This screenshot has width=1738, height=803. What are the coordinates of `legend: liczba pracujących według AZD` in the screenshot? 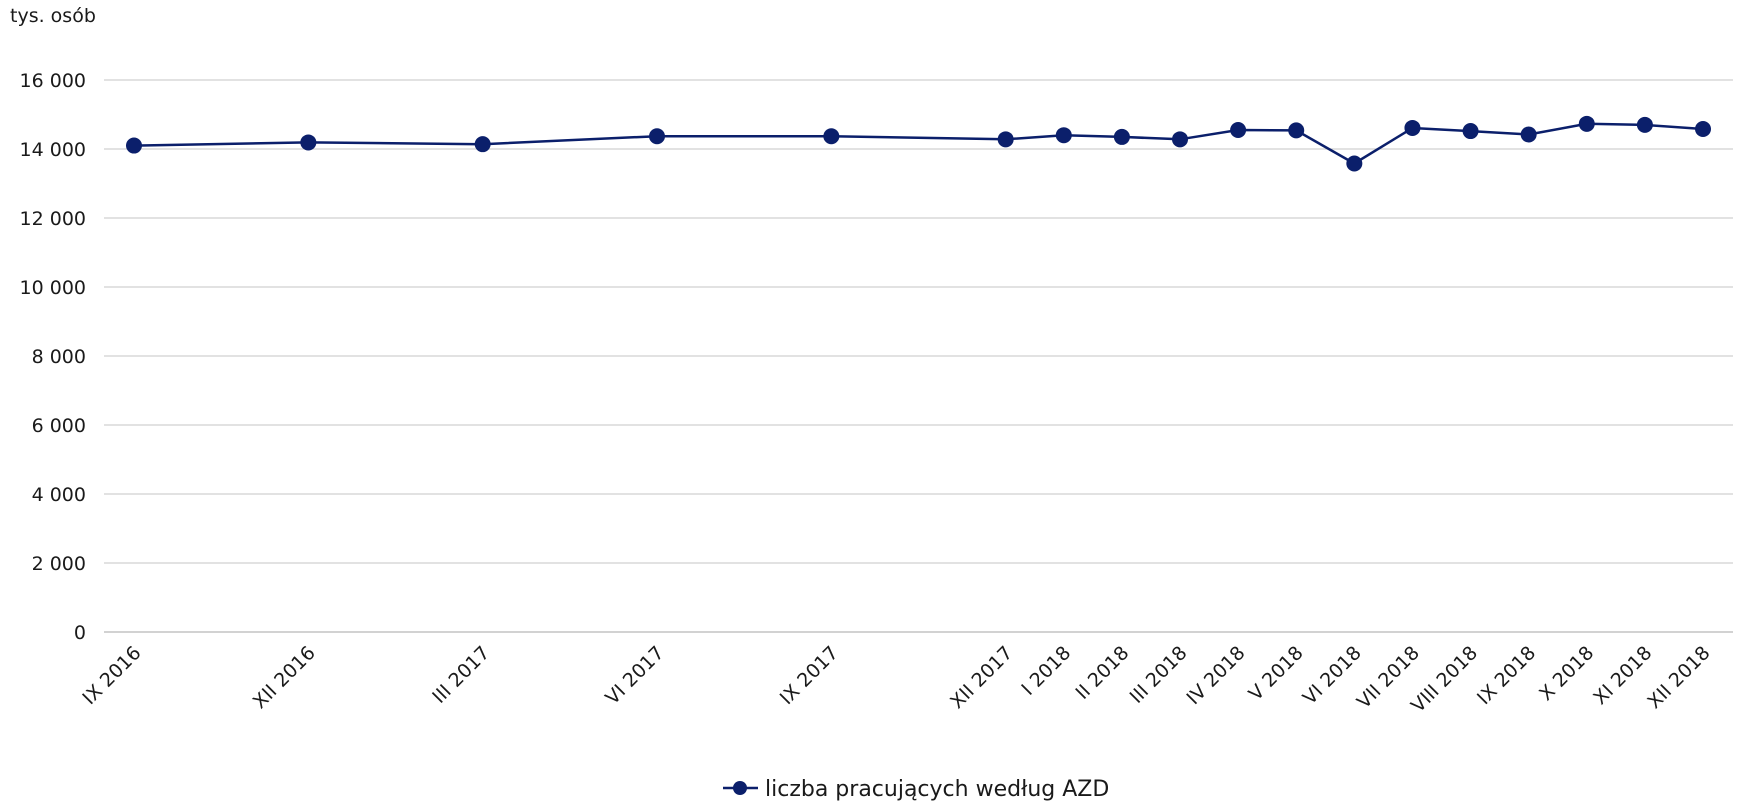 It's located at (916, 789).